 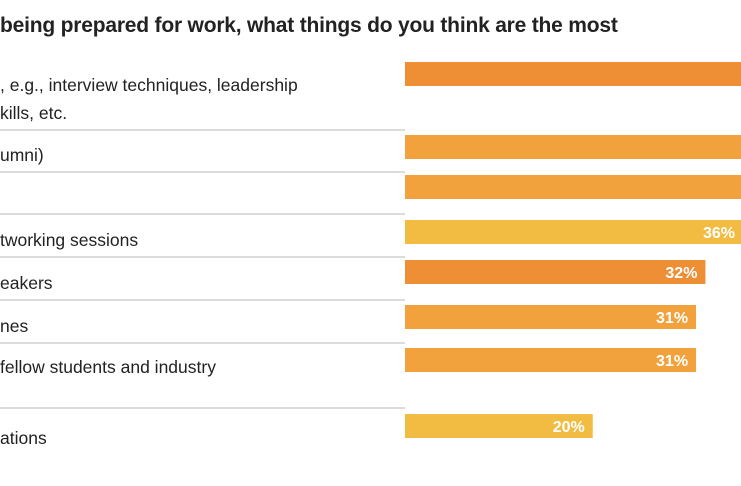 What do you see at coordinates (33, 113) in the screenshot?
I see `category-label-0-line-1: kills, etc.` at bounding box center [33, 113].